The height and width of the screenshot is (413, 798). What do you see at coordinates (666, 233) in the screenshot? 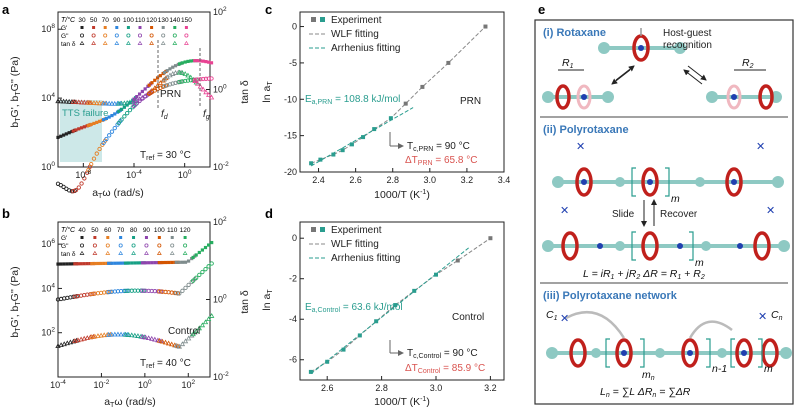
I see `polyrotaxane-bottom: ✕ ✕` at bounding box center [666, 233].